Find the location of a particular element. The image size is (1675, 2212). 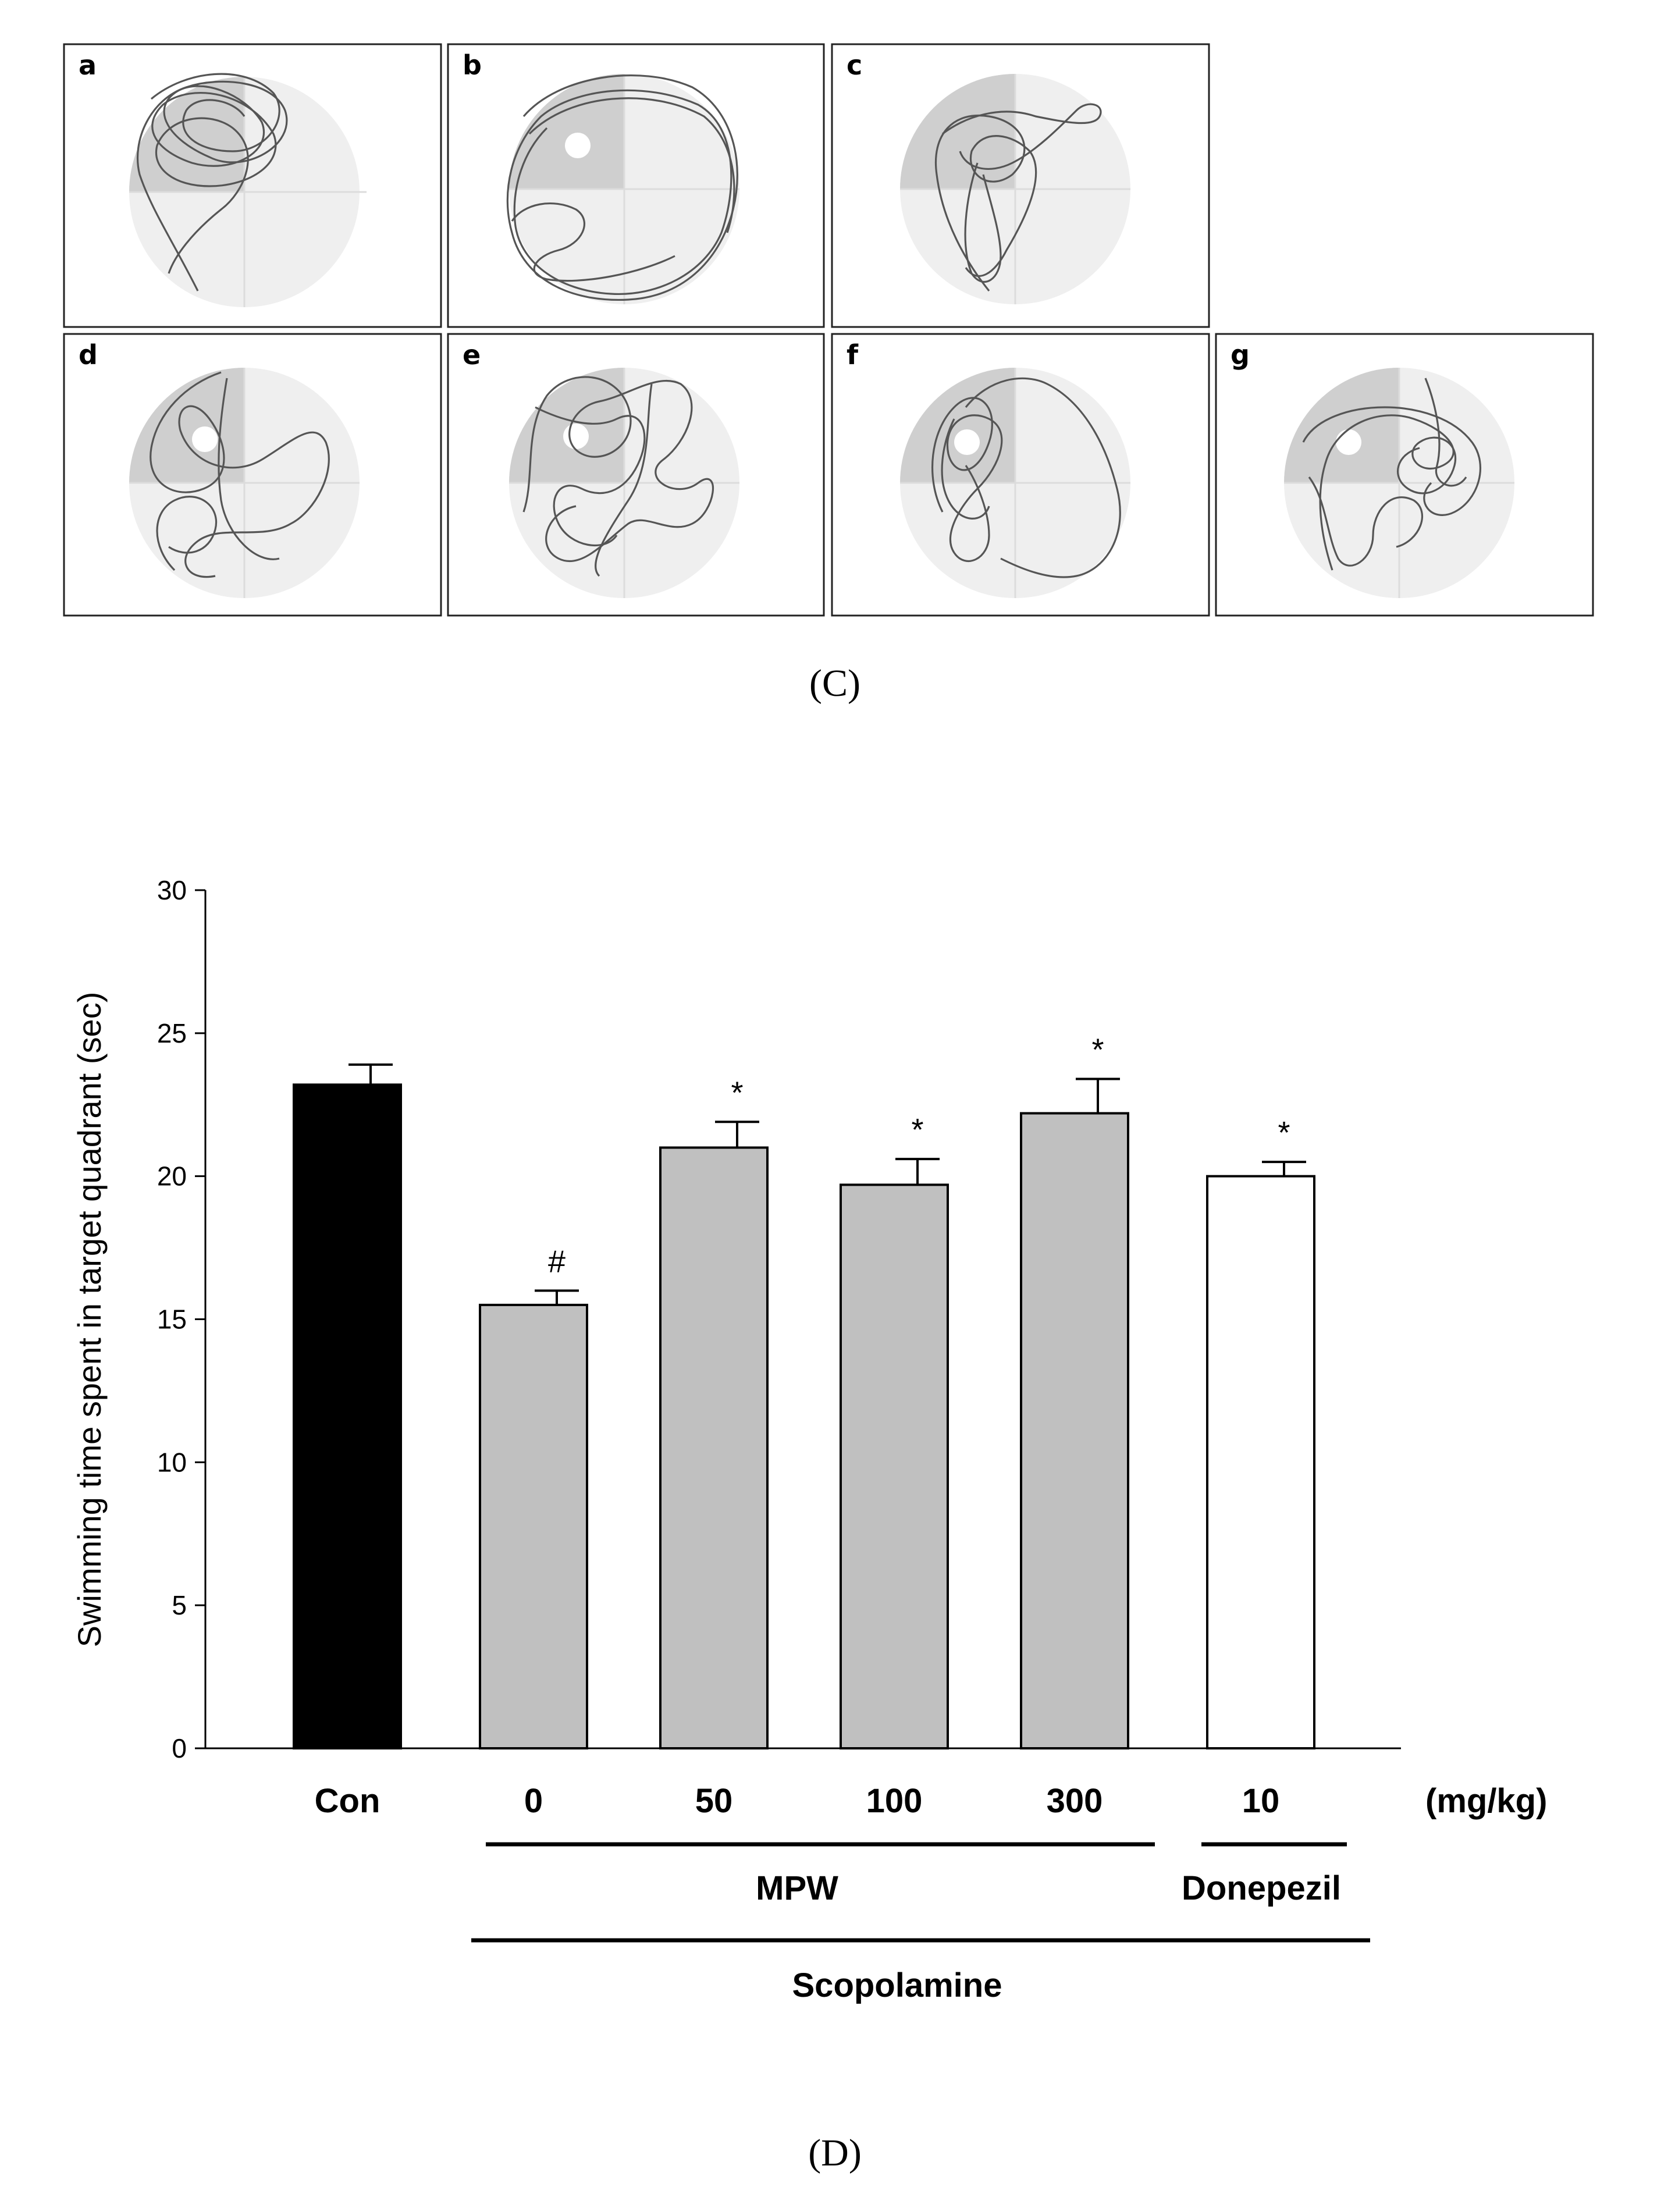

x-category-label: 50 is located at coordinates (714, 1801).